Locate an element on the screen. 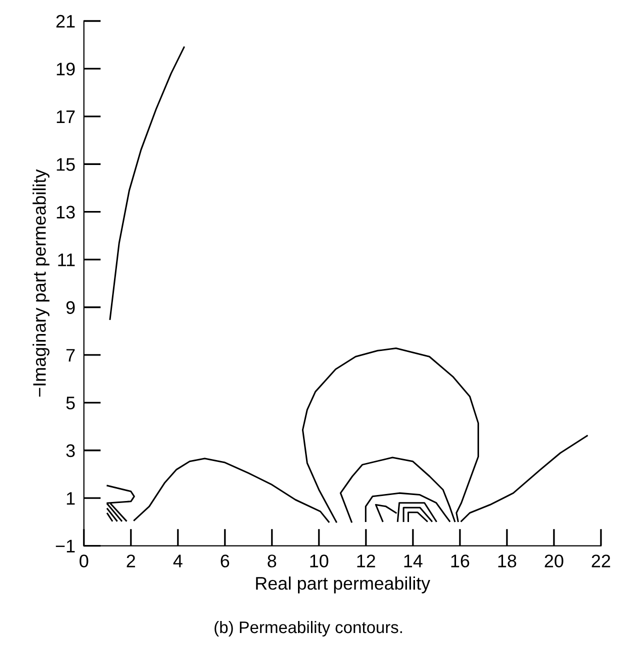  x-tick-label: 10 is located at coordinates (319, 561).